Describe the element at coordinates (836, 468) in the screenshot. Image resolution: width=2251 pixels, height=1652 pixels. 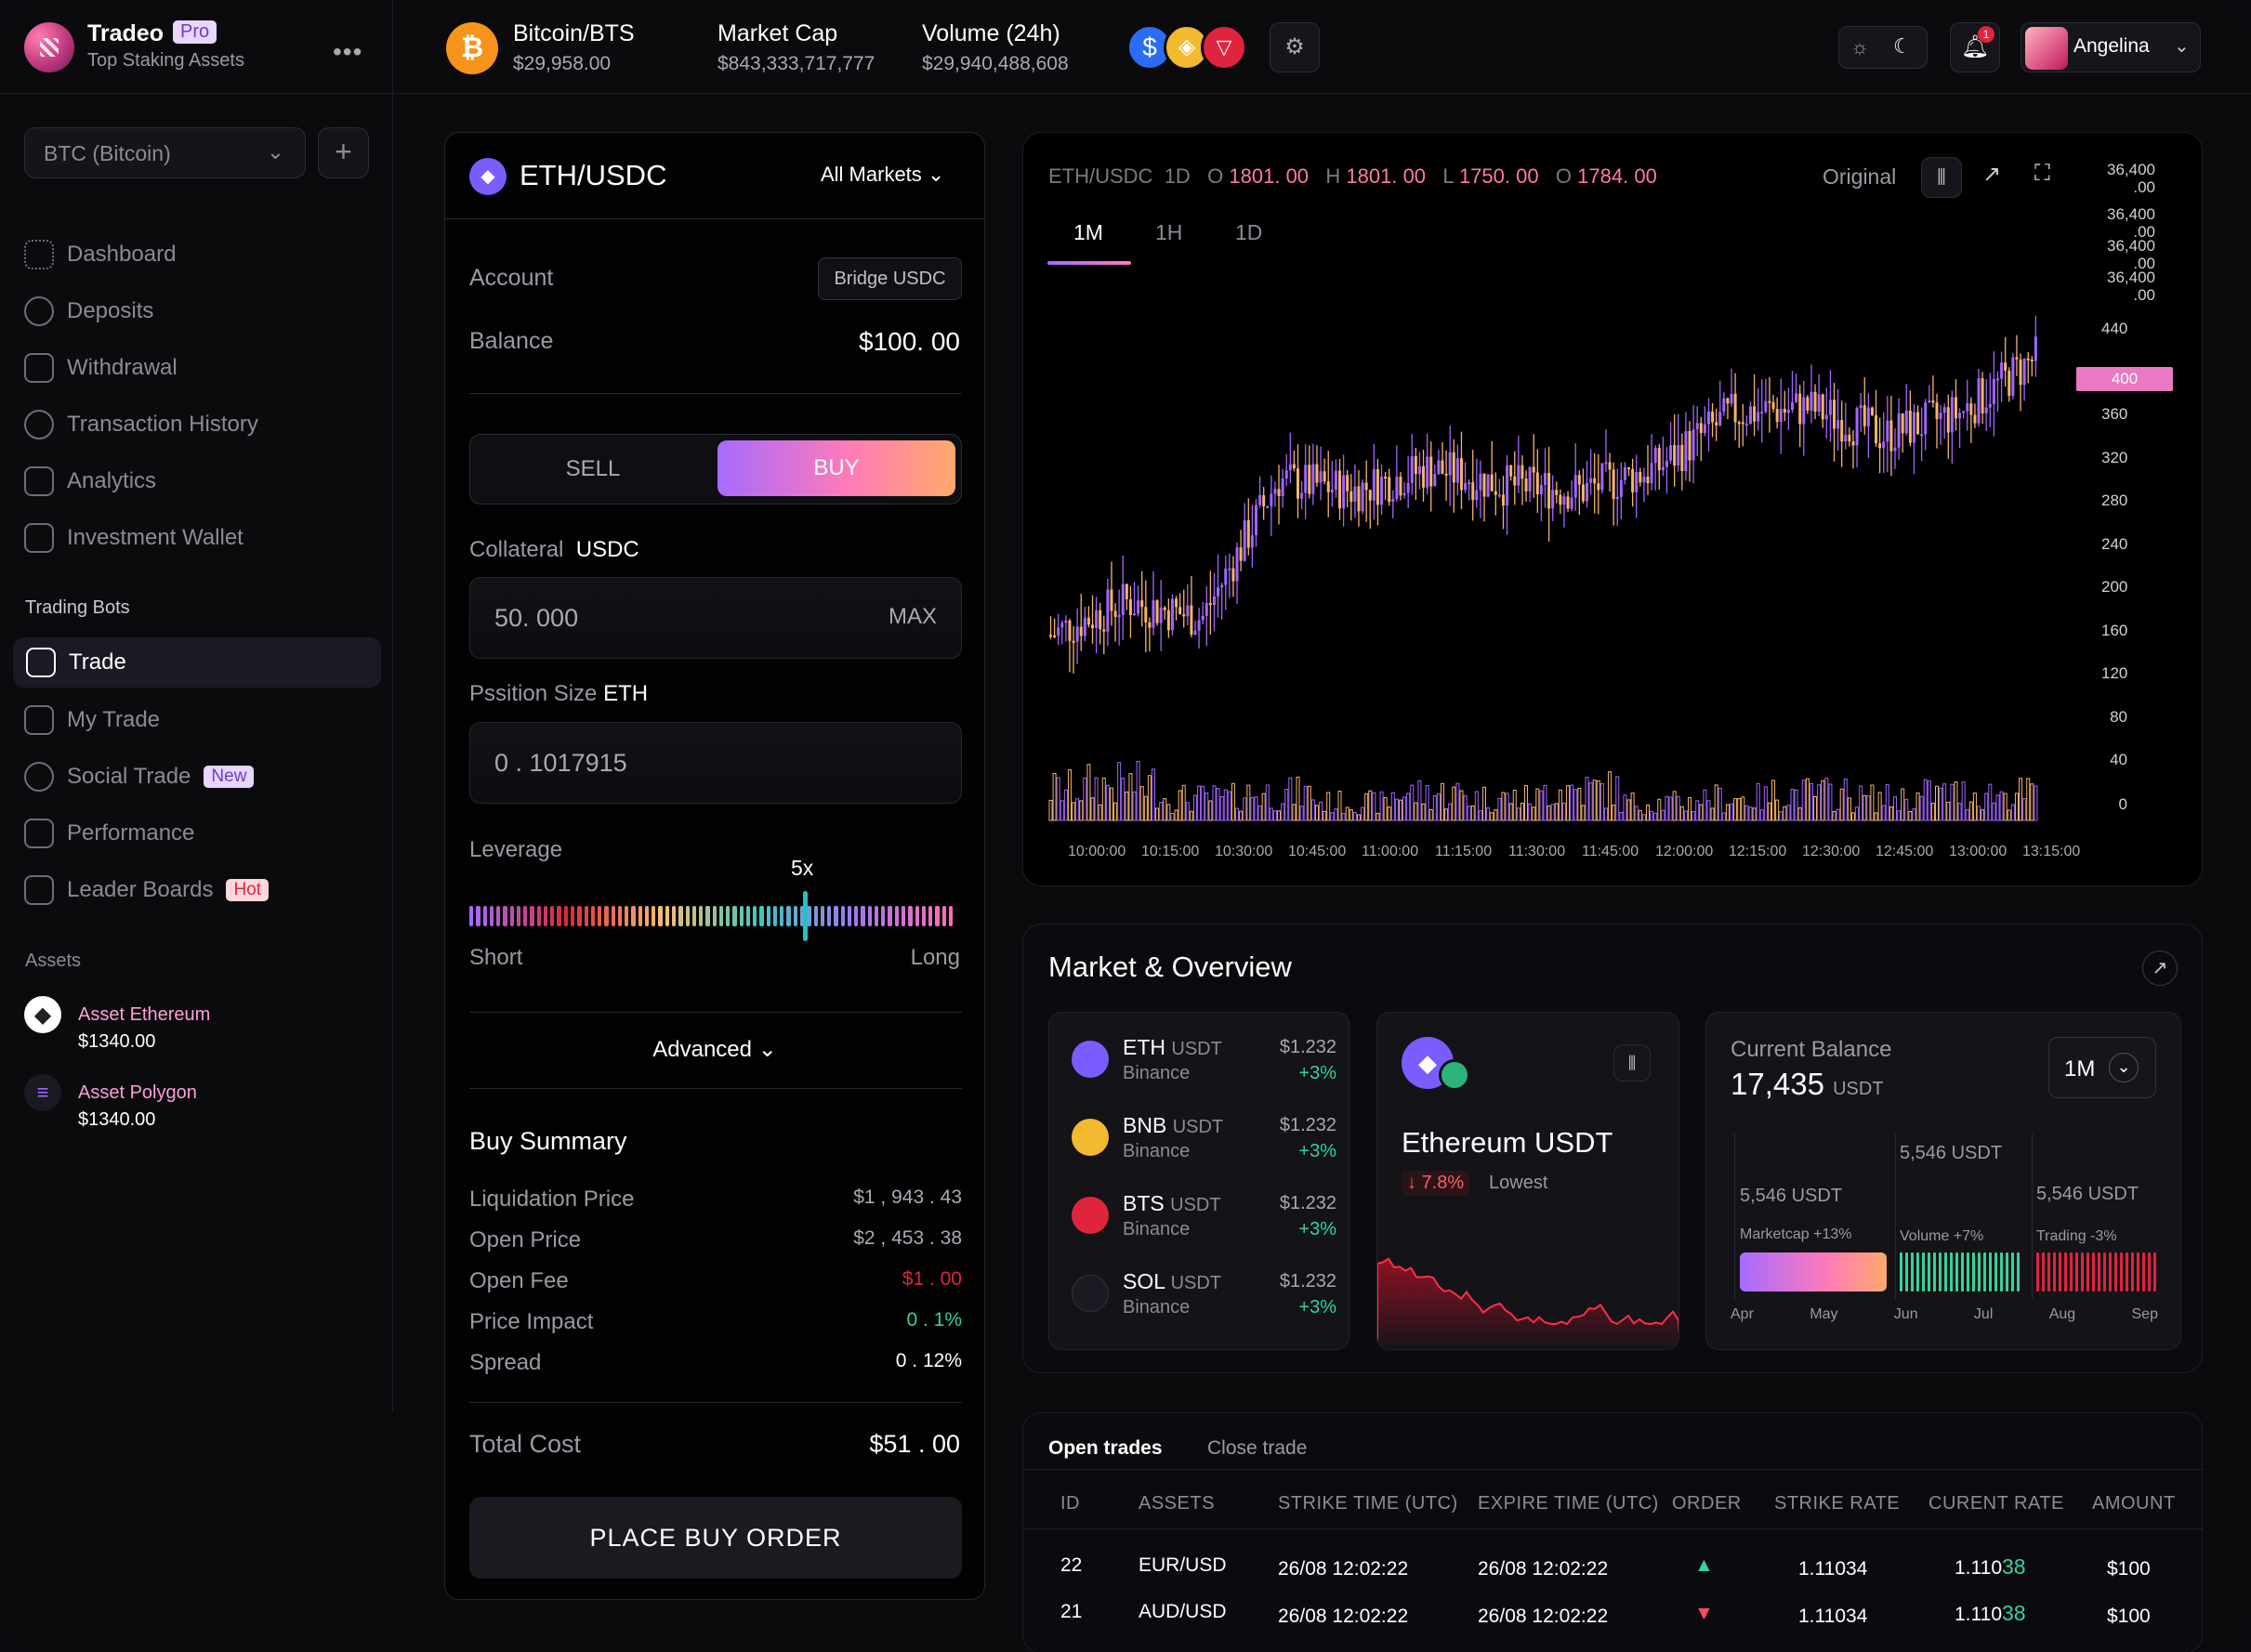
I see `buy-tab: BUY` at that location.